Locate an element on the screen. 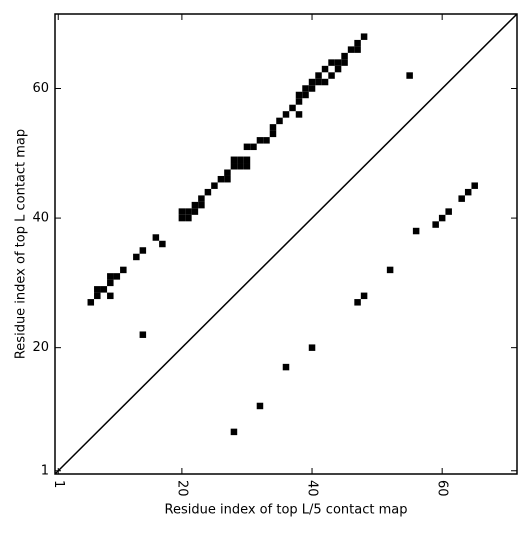  y-tick-label: 40 is located at coordinates (40, 218).